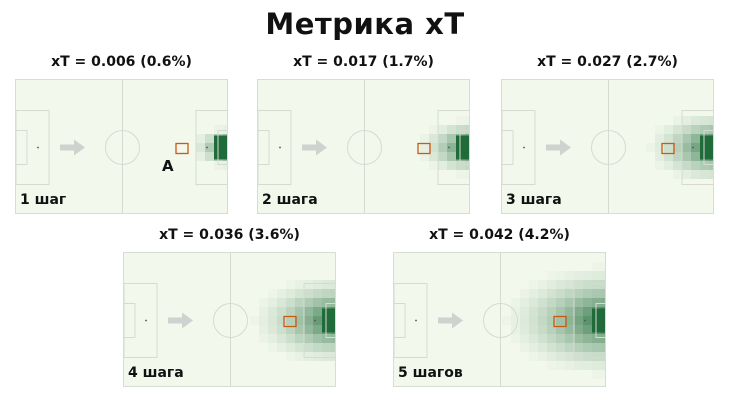  I want to click on right-goal-box, so click(330, 320).